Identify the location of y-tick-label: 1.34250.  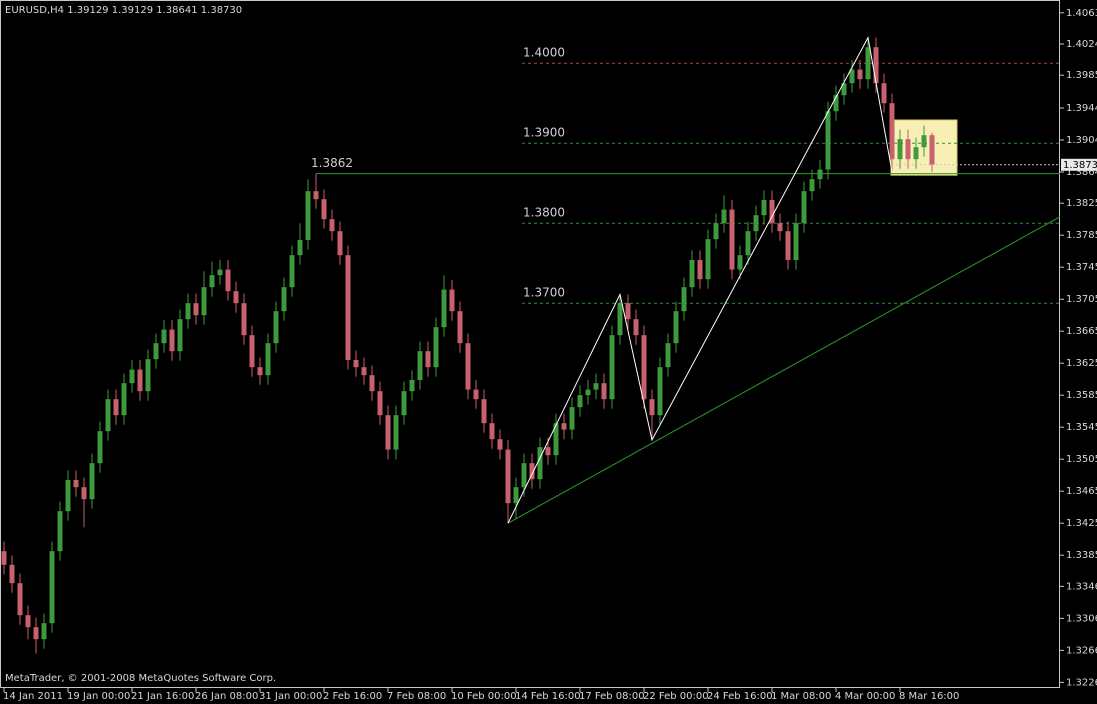
(1081, 523).